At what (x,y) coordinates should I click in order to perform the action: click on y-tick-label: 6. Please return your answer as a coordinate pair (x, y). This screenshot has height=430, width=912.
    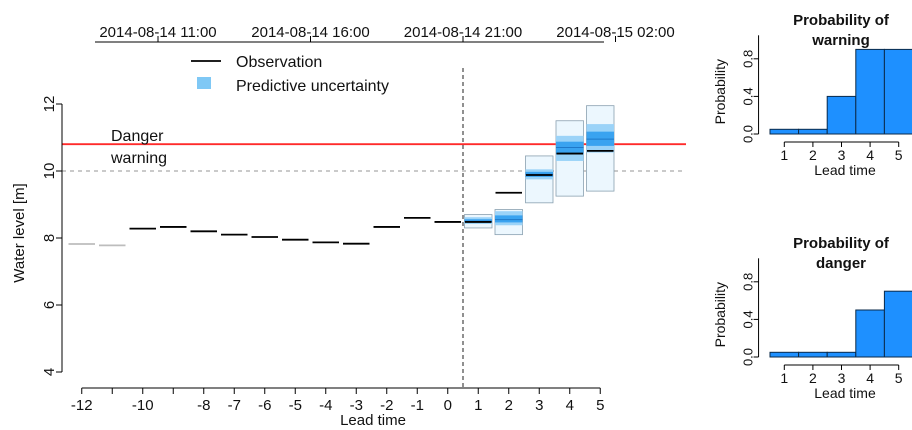
    Looking at the image, I should click on (49, 305).